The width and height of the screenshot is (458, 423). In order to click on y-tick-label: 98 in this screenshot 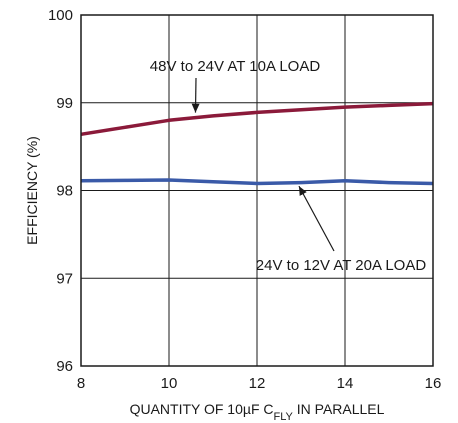, I will do `click(64, 191)`.